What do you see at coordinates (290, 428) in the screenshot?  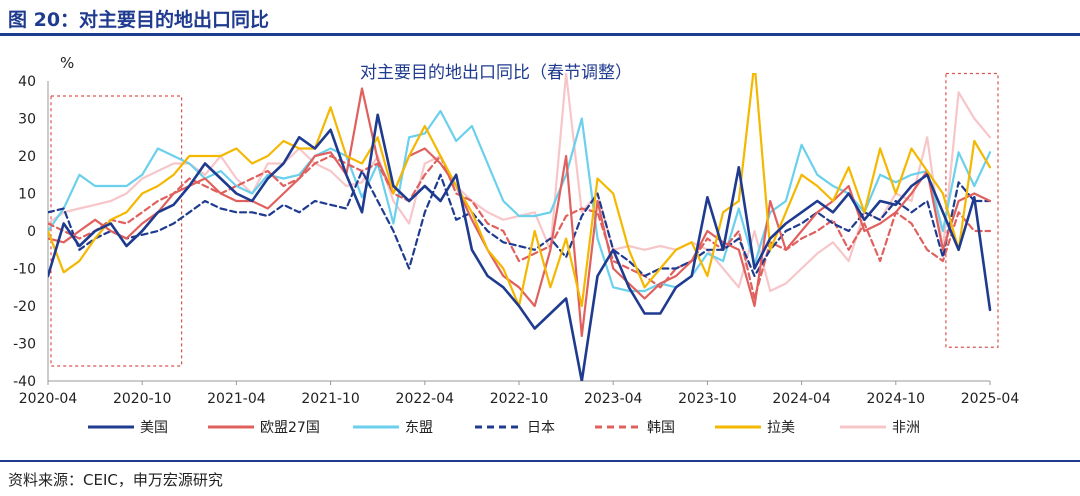 I see `legend-label: 欧盟27国` at bounding box center [290, 428].